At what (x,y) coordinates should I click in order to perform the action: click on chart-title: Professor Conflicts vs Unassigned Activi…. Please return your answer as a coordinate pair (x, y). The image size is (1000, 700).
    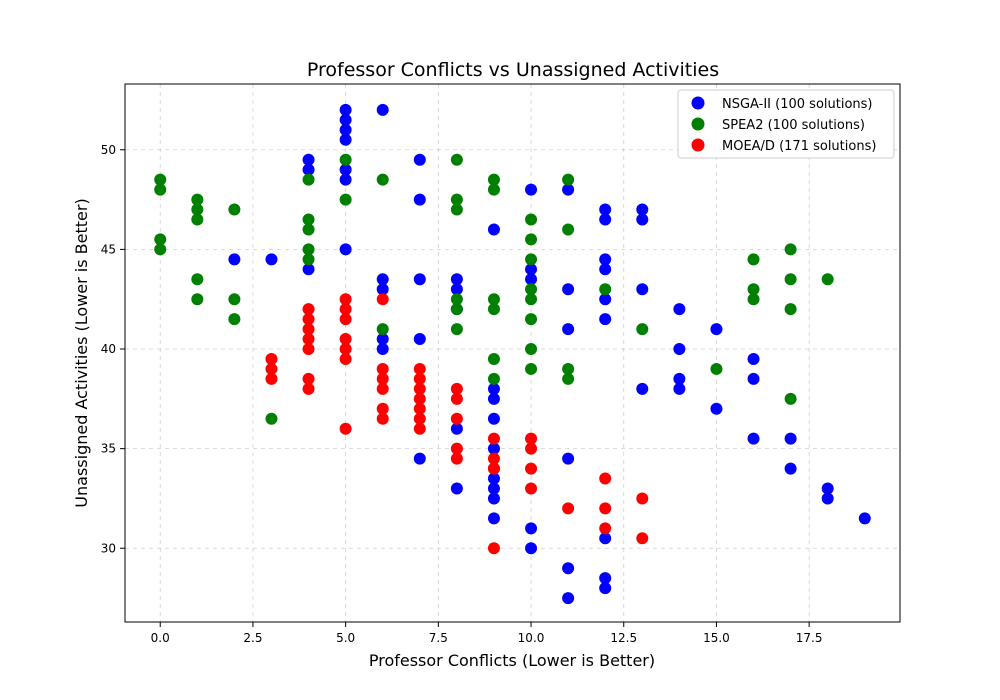
    Looking at the image, I should click on (513, 70).